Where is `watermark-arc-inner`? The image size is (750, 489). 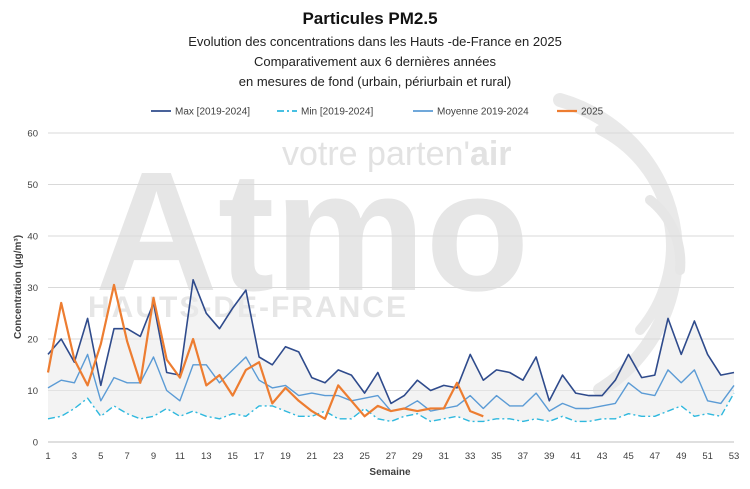
watermark-arc-inner is located at coordinates (635, 230).